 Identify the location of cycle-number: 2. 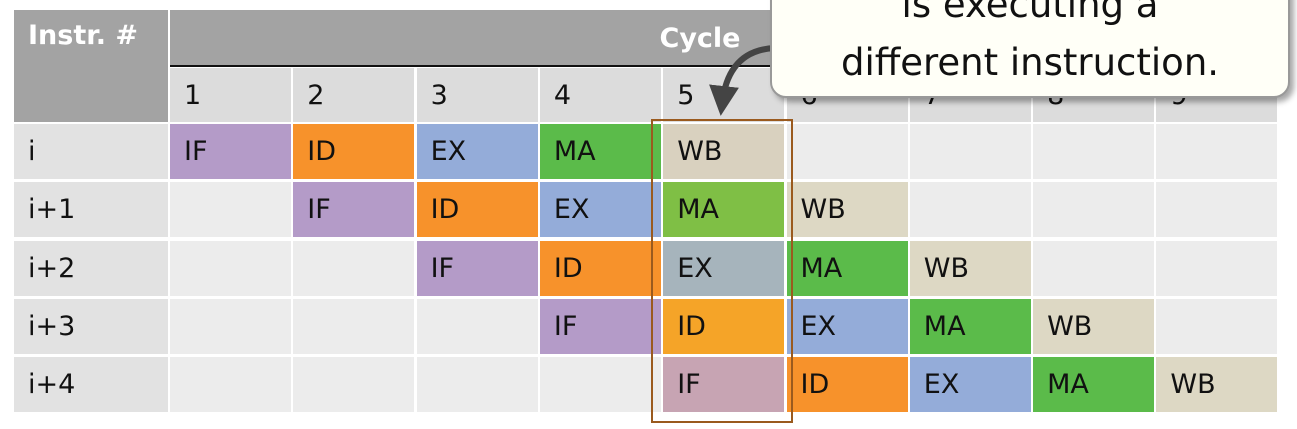
(354, 95).